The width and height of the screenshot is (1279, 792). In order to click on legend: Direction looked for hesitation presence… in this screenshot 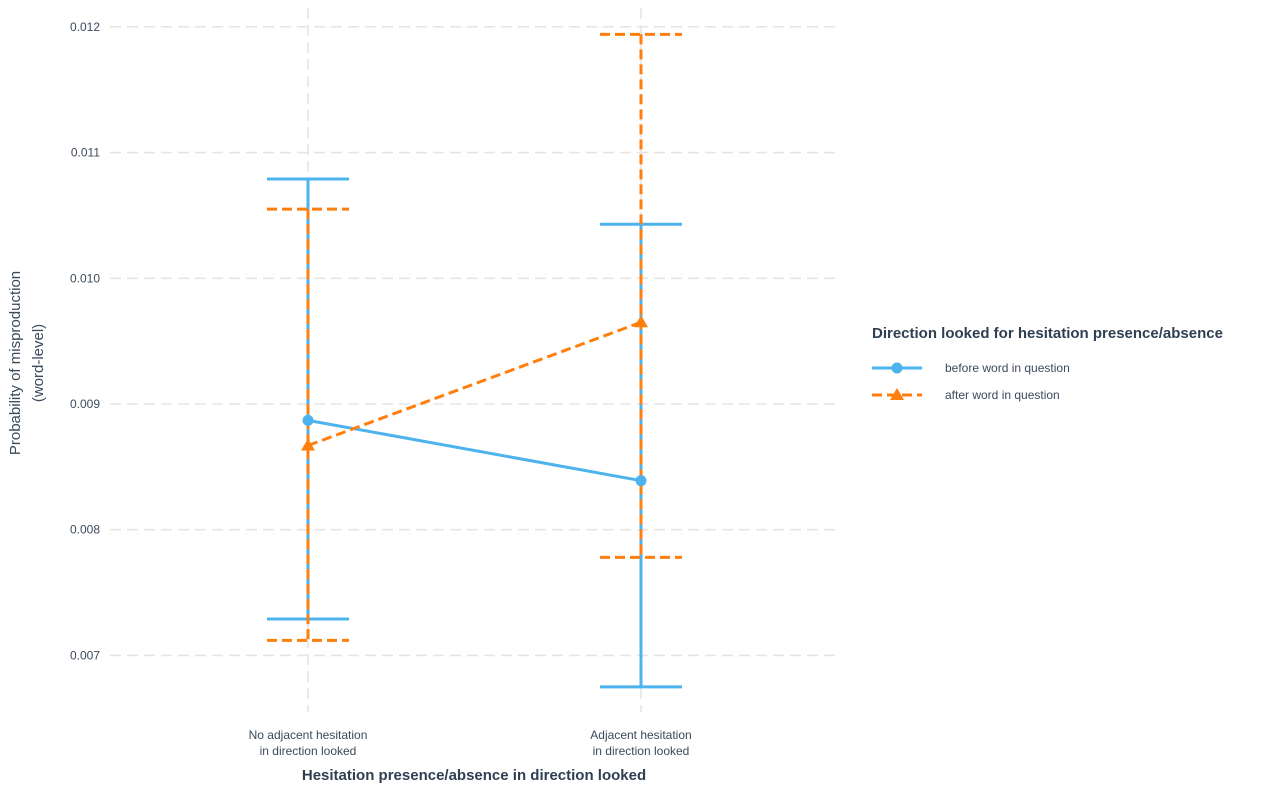, I will do `click(1047, 363)`.